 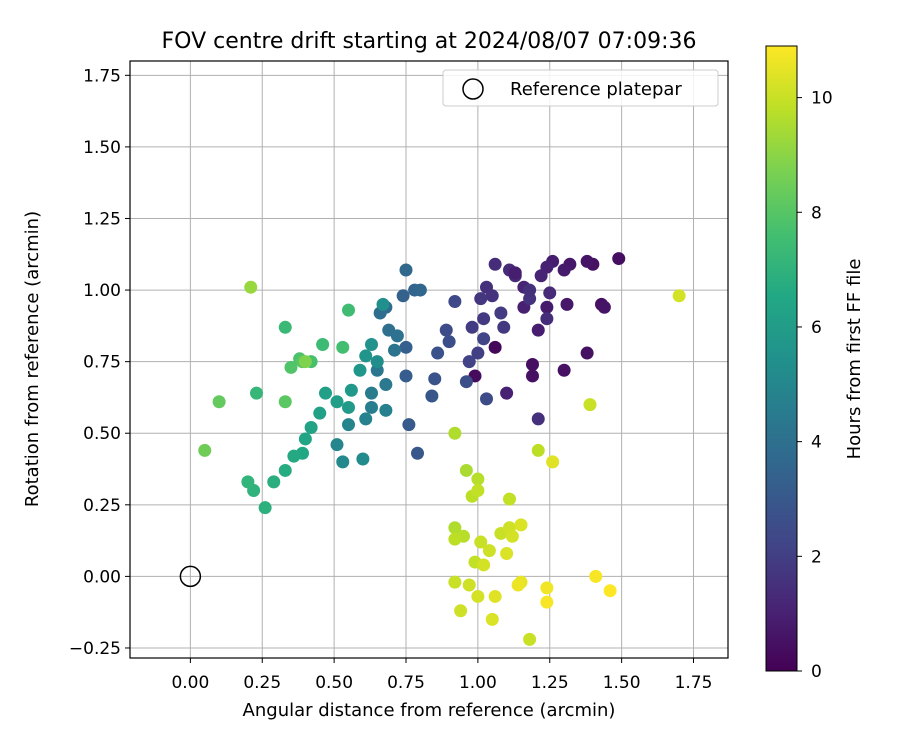 What do you see at coordinates (102, 577) in the screenshot?
I see `y-tick-label: 0.00` at bounding box center [102, 577].